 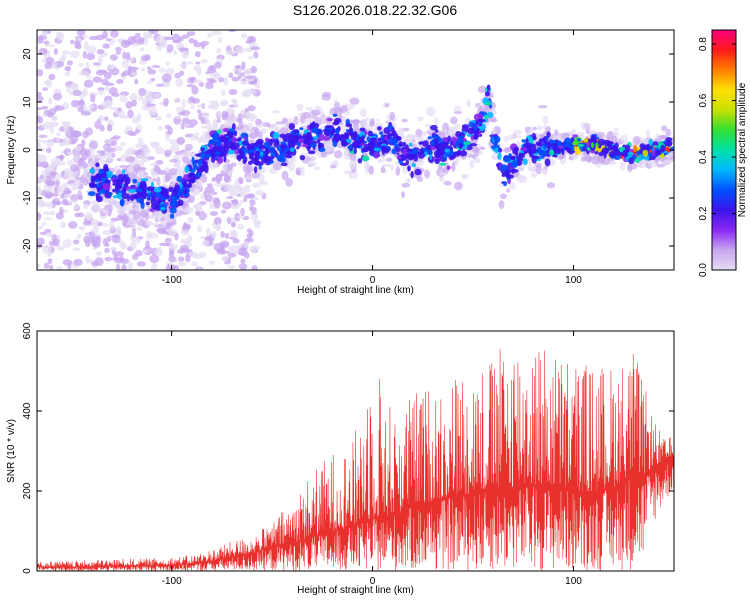 I want to click on spectrogram-y-label: Frequency (Hz), so click(x=11, y=150).